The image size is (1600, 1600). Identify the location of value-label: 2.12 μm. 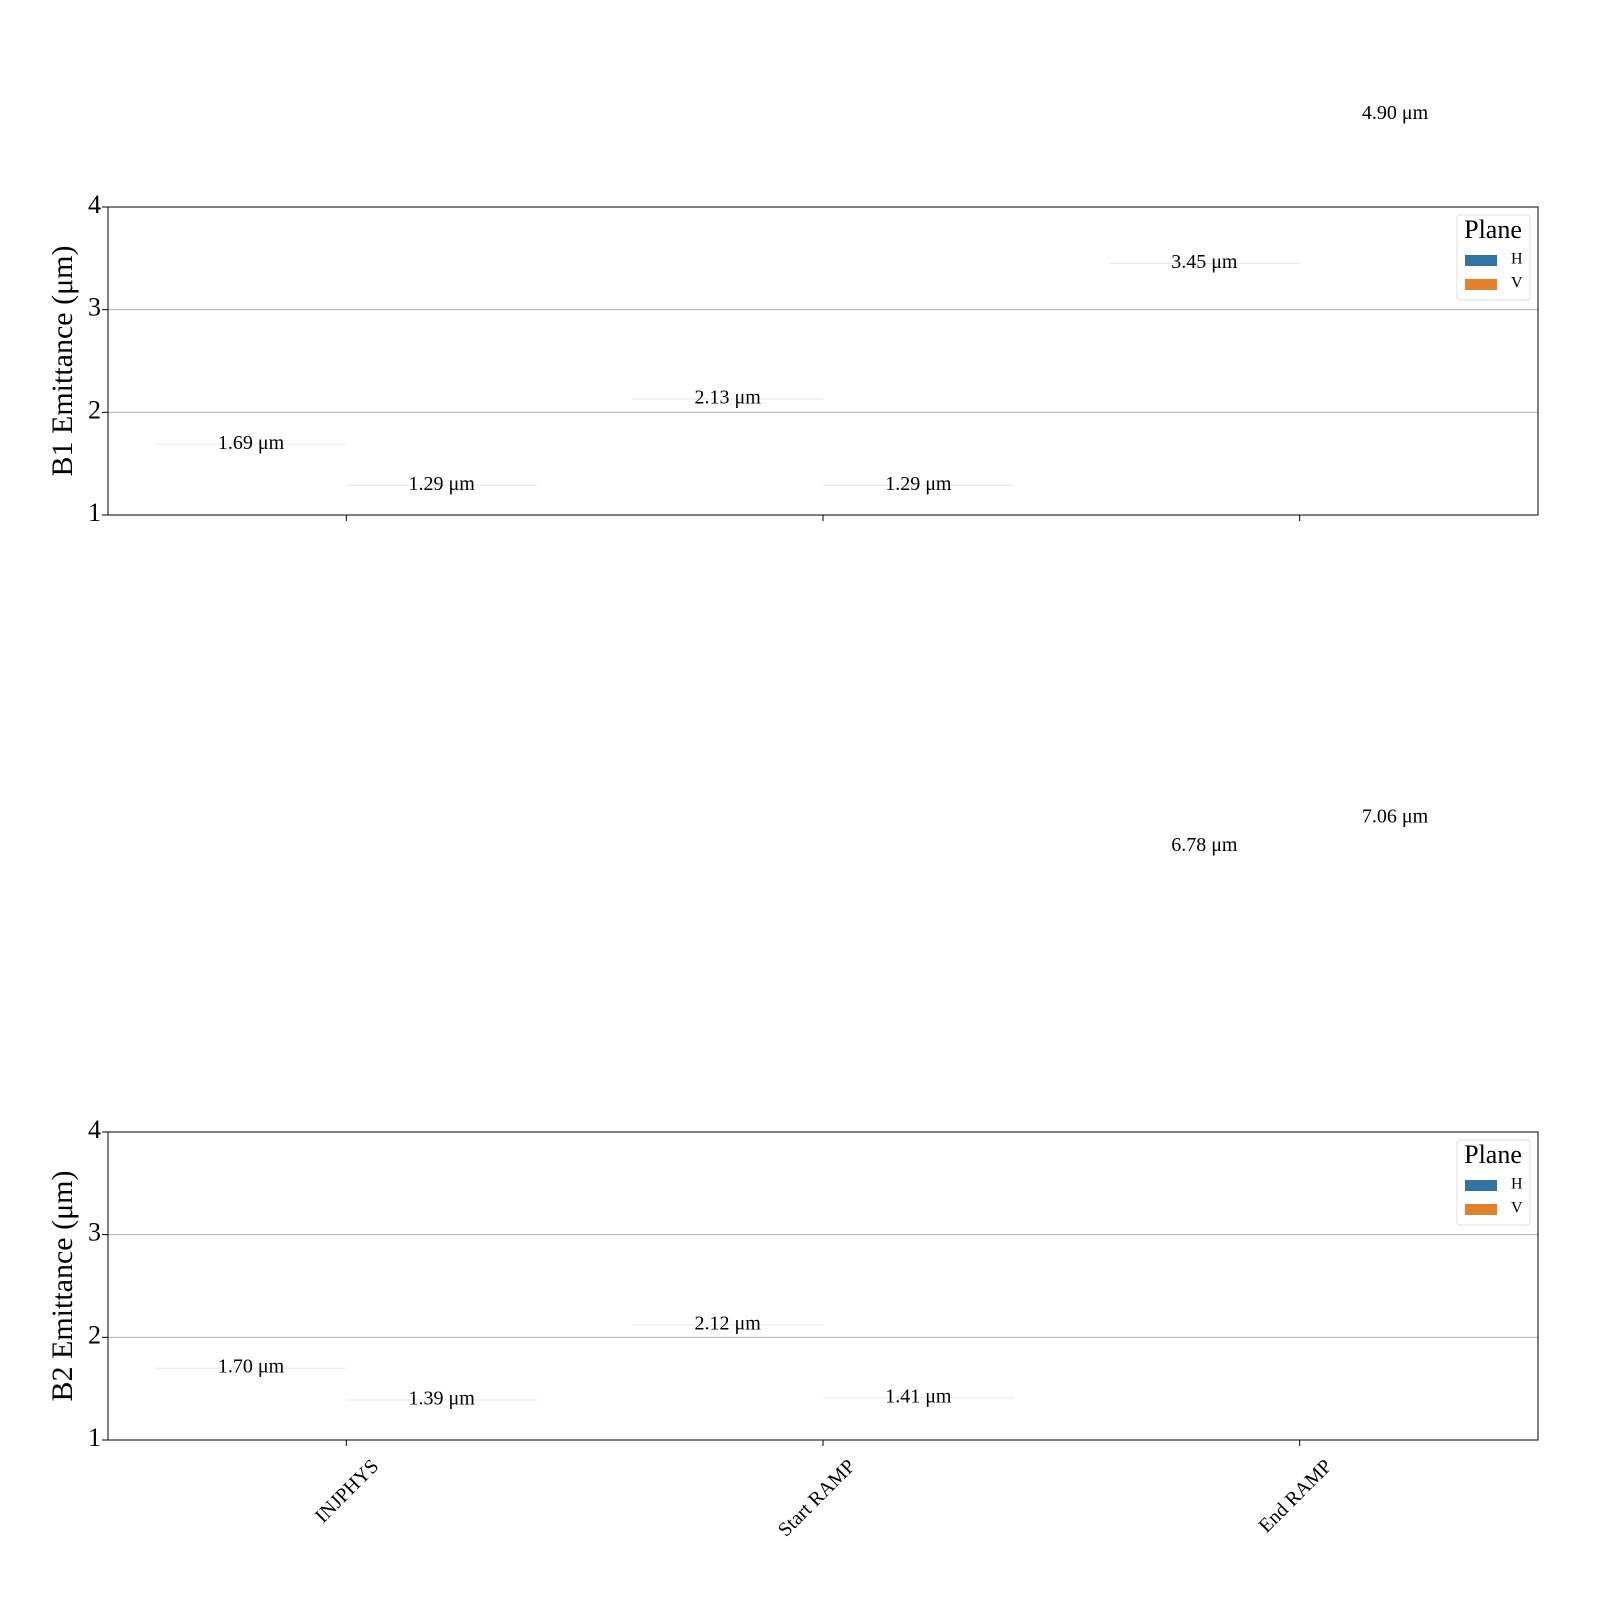
(728, 1324).